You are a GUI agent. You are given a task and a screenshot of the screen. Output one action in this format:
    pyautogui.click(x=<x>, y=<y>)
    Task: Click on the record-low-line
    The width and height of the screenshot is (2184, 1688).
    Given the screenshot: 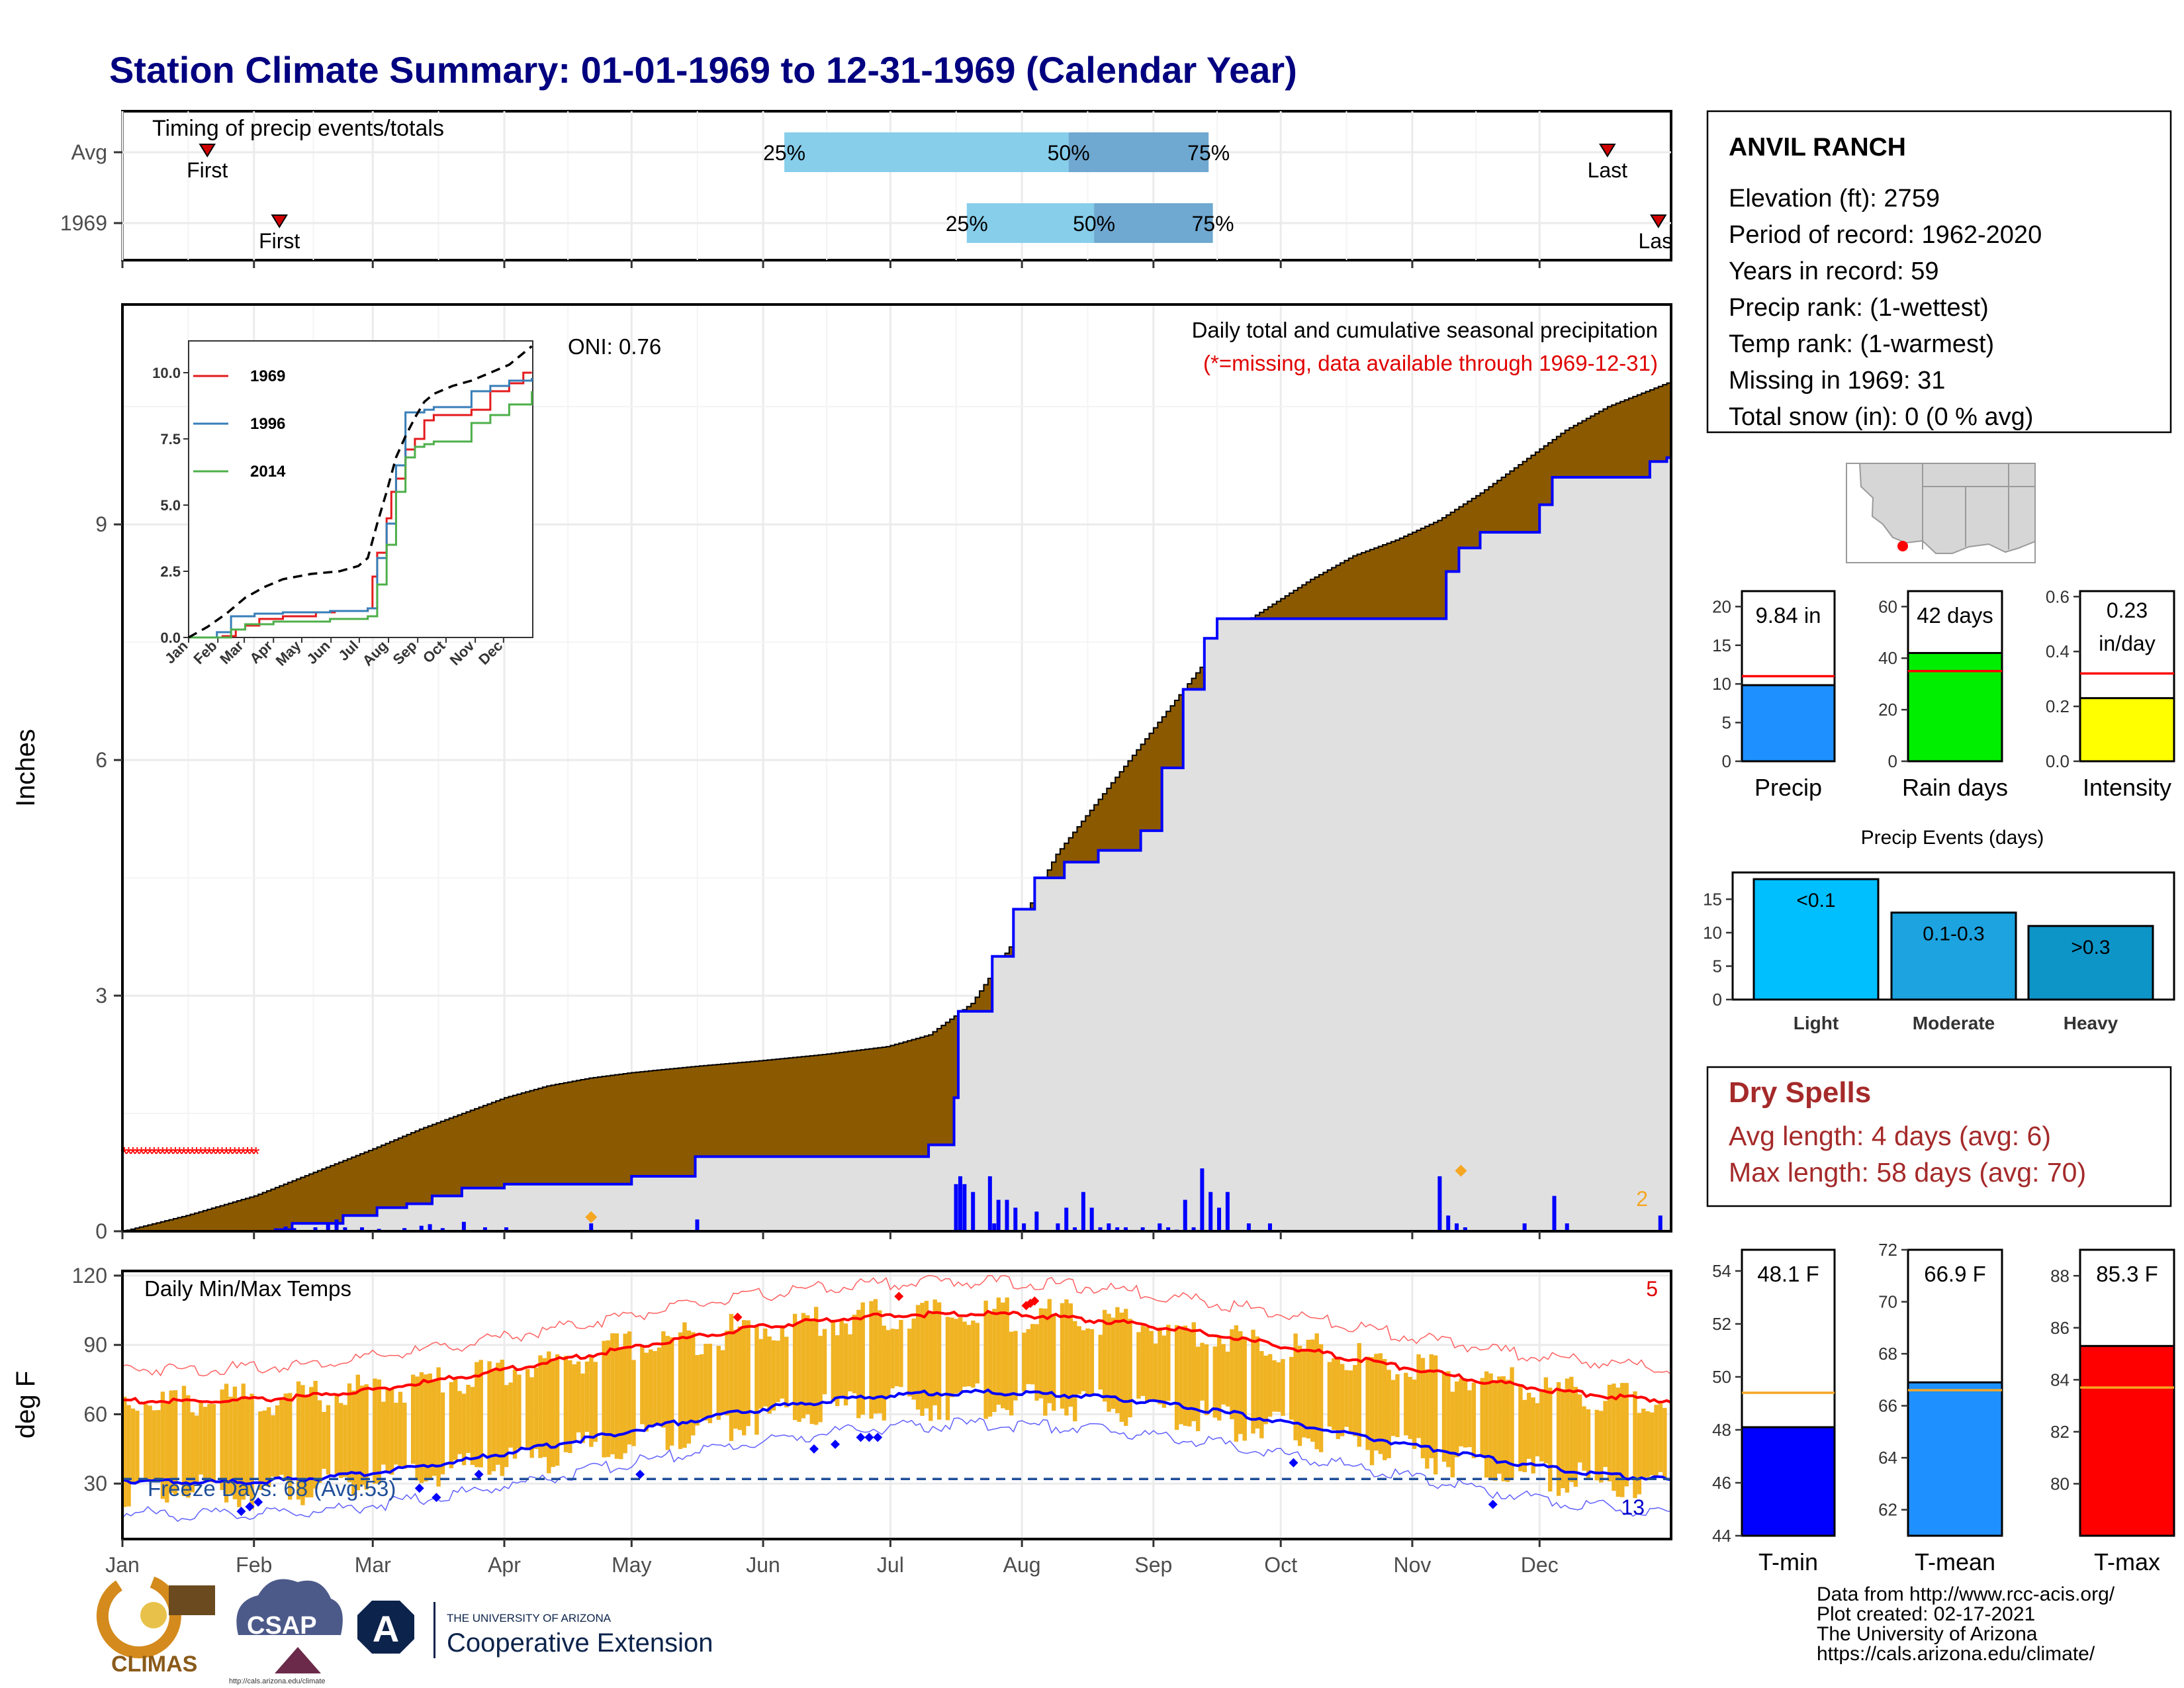 What is the action you would take?
    pyautogui.click(x=897, y=1470)
    